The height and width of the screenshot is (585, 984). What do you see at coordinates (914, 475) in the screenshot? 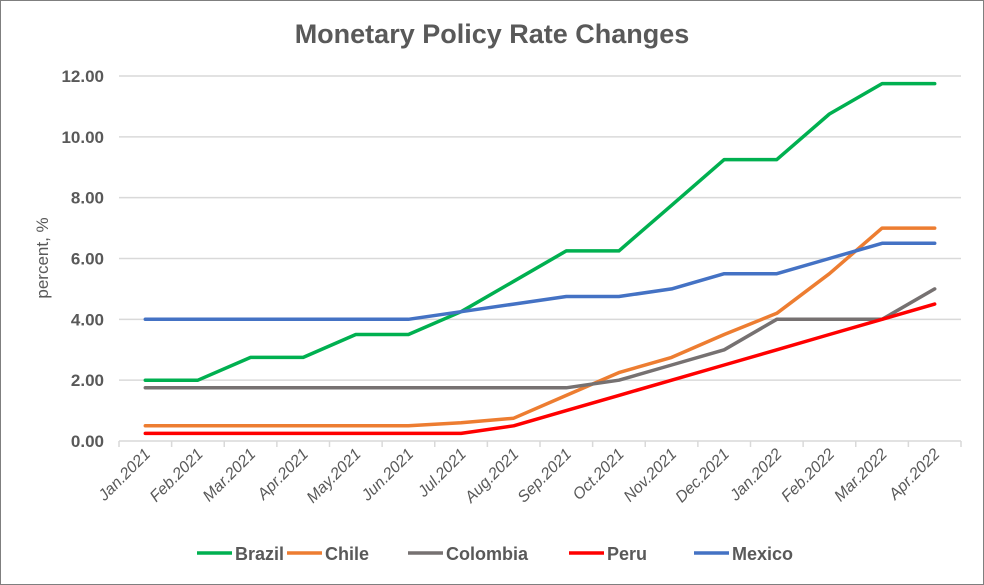
I see `x-tick-label: Apr.2022` at bounding box center [914, 475].